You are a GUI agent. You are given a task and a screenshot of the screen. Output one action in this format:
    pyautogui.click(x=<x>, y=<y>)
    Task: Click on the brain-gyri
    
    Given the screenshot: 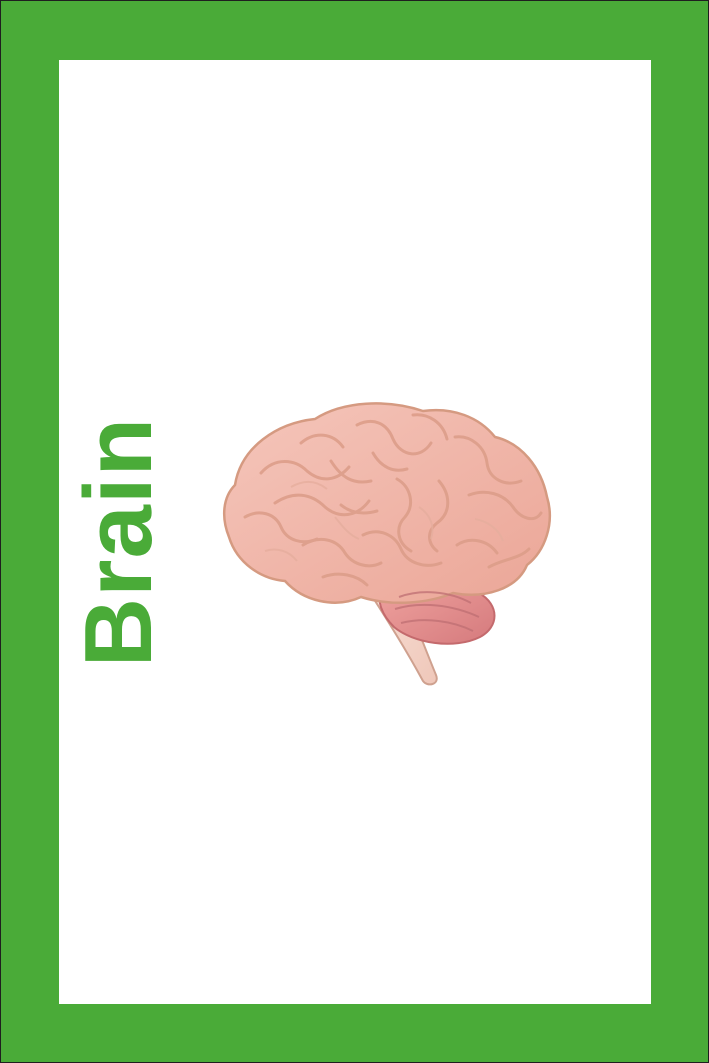 What is the action you would take?
    pyautogui.click(x=393, y=500)
    